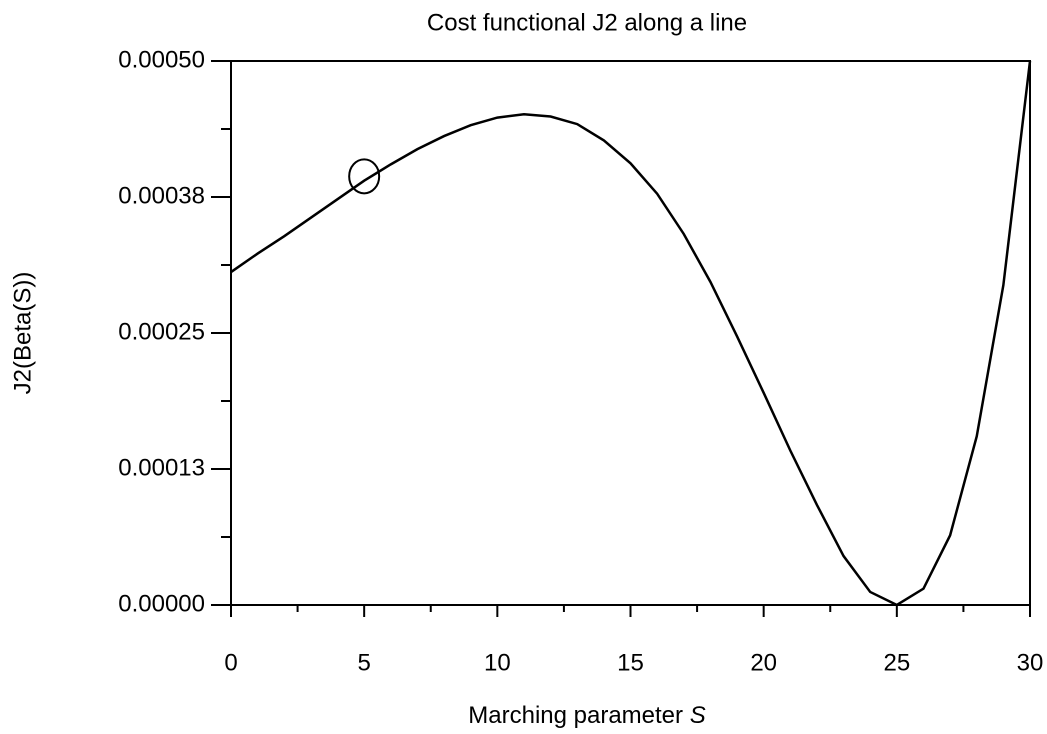  I want to click on x-tick-label: 5, so click(363, 662).